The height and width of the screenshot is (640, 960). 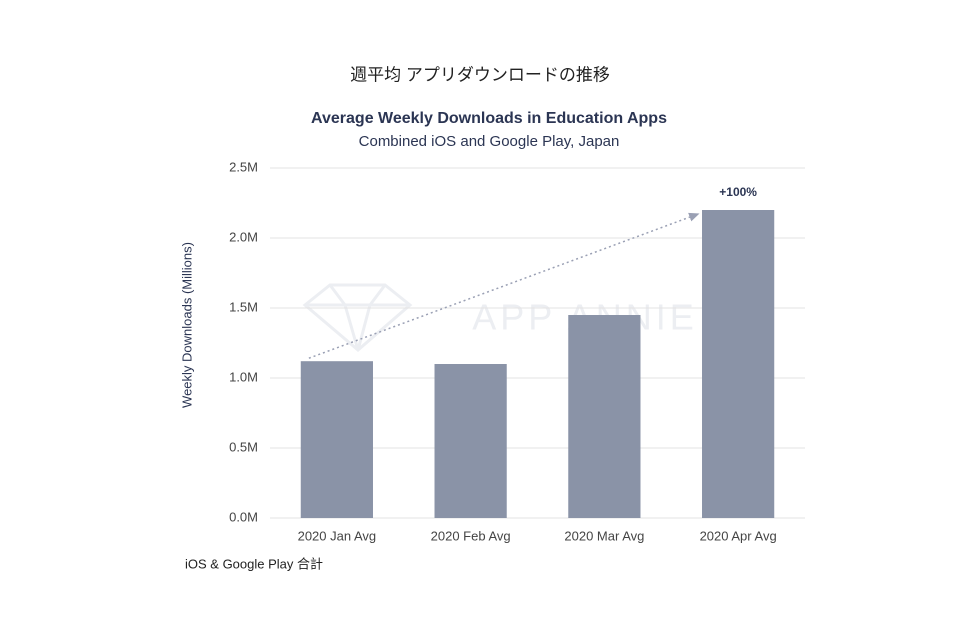 I want to click on x-tick-label: 2020 Jan Avg, so click(x=337, y=535).